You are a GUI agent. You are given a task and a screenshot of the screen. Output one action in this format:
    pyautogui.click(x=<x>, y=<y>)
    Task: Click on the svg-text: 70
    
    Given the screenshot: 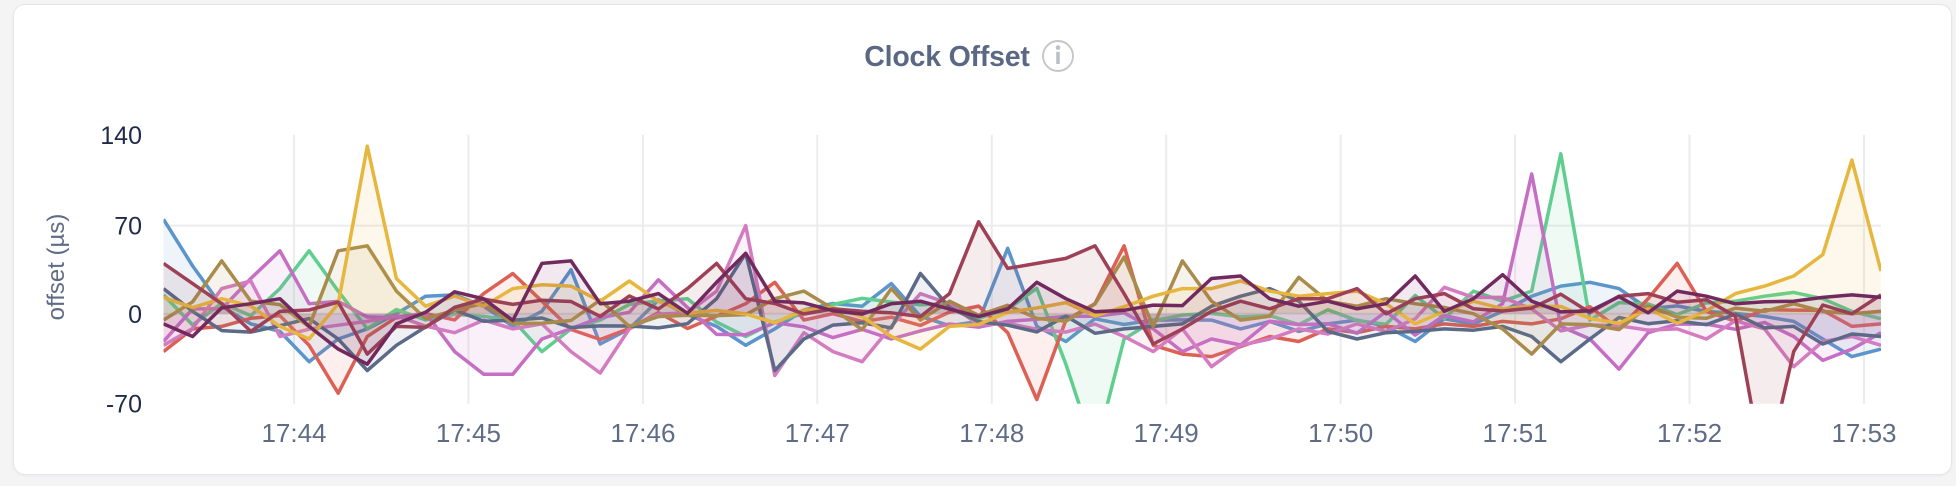 What is the action you would take?
    pyautogui.click(x=128, y=227)
    